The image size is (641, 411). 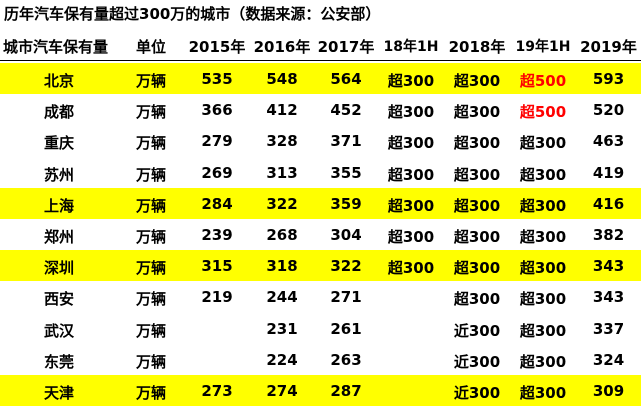 What do you see at coordinates (217, 391) in the screenshot?
I see `table-cell: 273` at bounding box center [217, 391].